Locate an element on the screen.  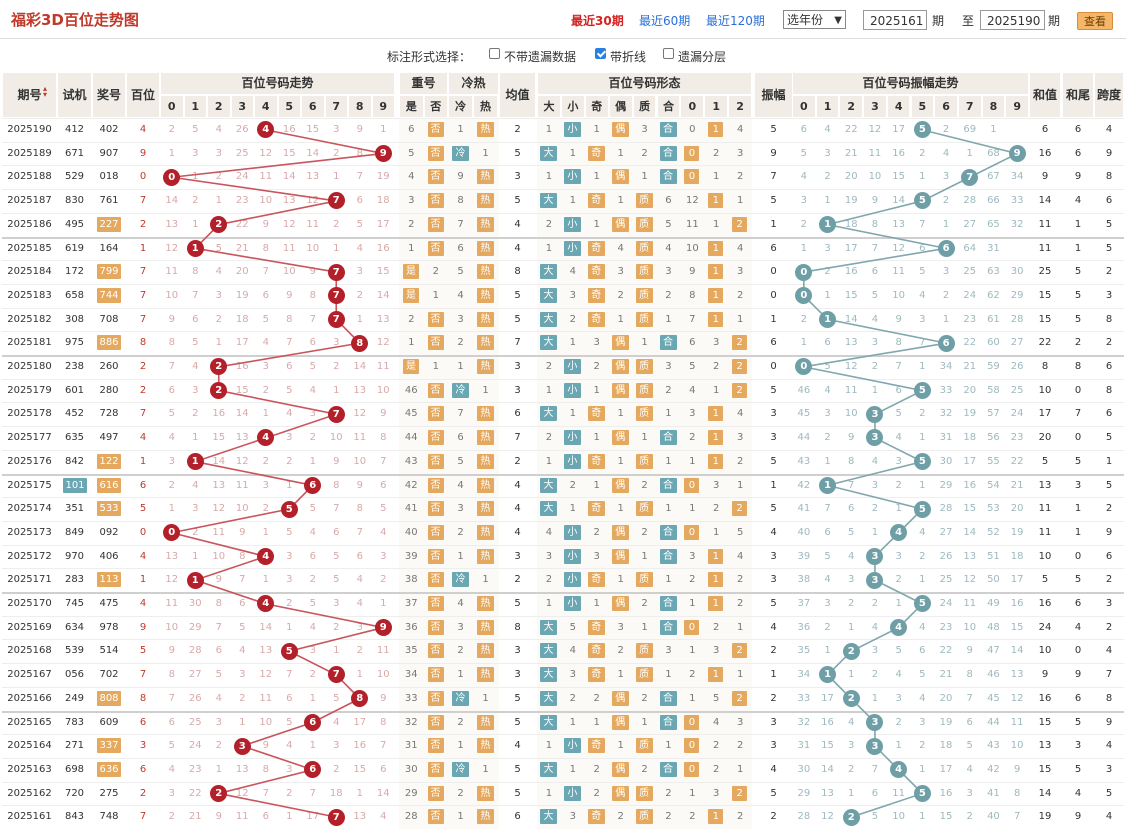
cell-trial: 635 is located at coordinates (74, 438).